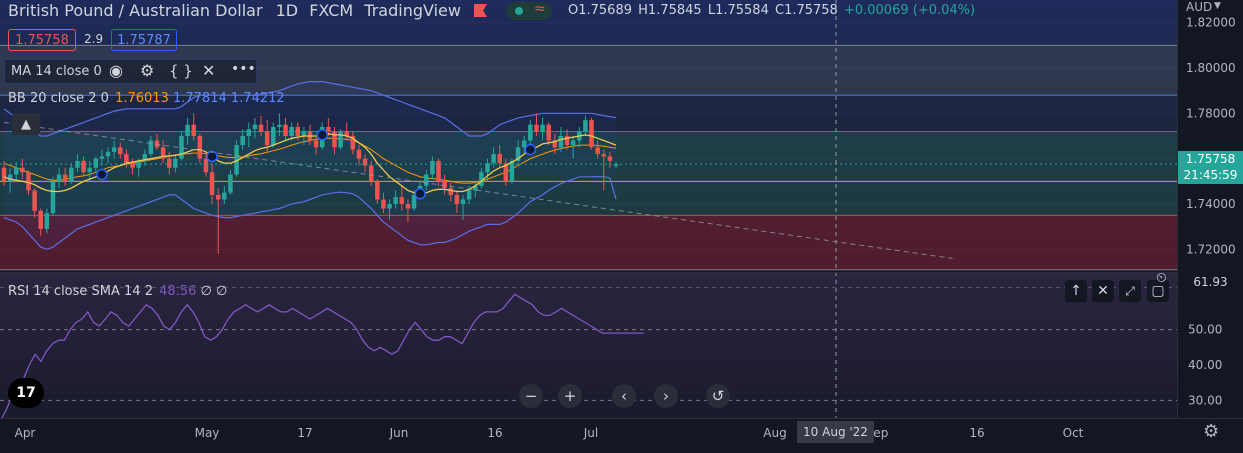  I want to click on zoom-in-button: +, so click(570, 396).